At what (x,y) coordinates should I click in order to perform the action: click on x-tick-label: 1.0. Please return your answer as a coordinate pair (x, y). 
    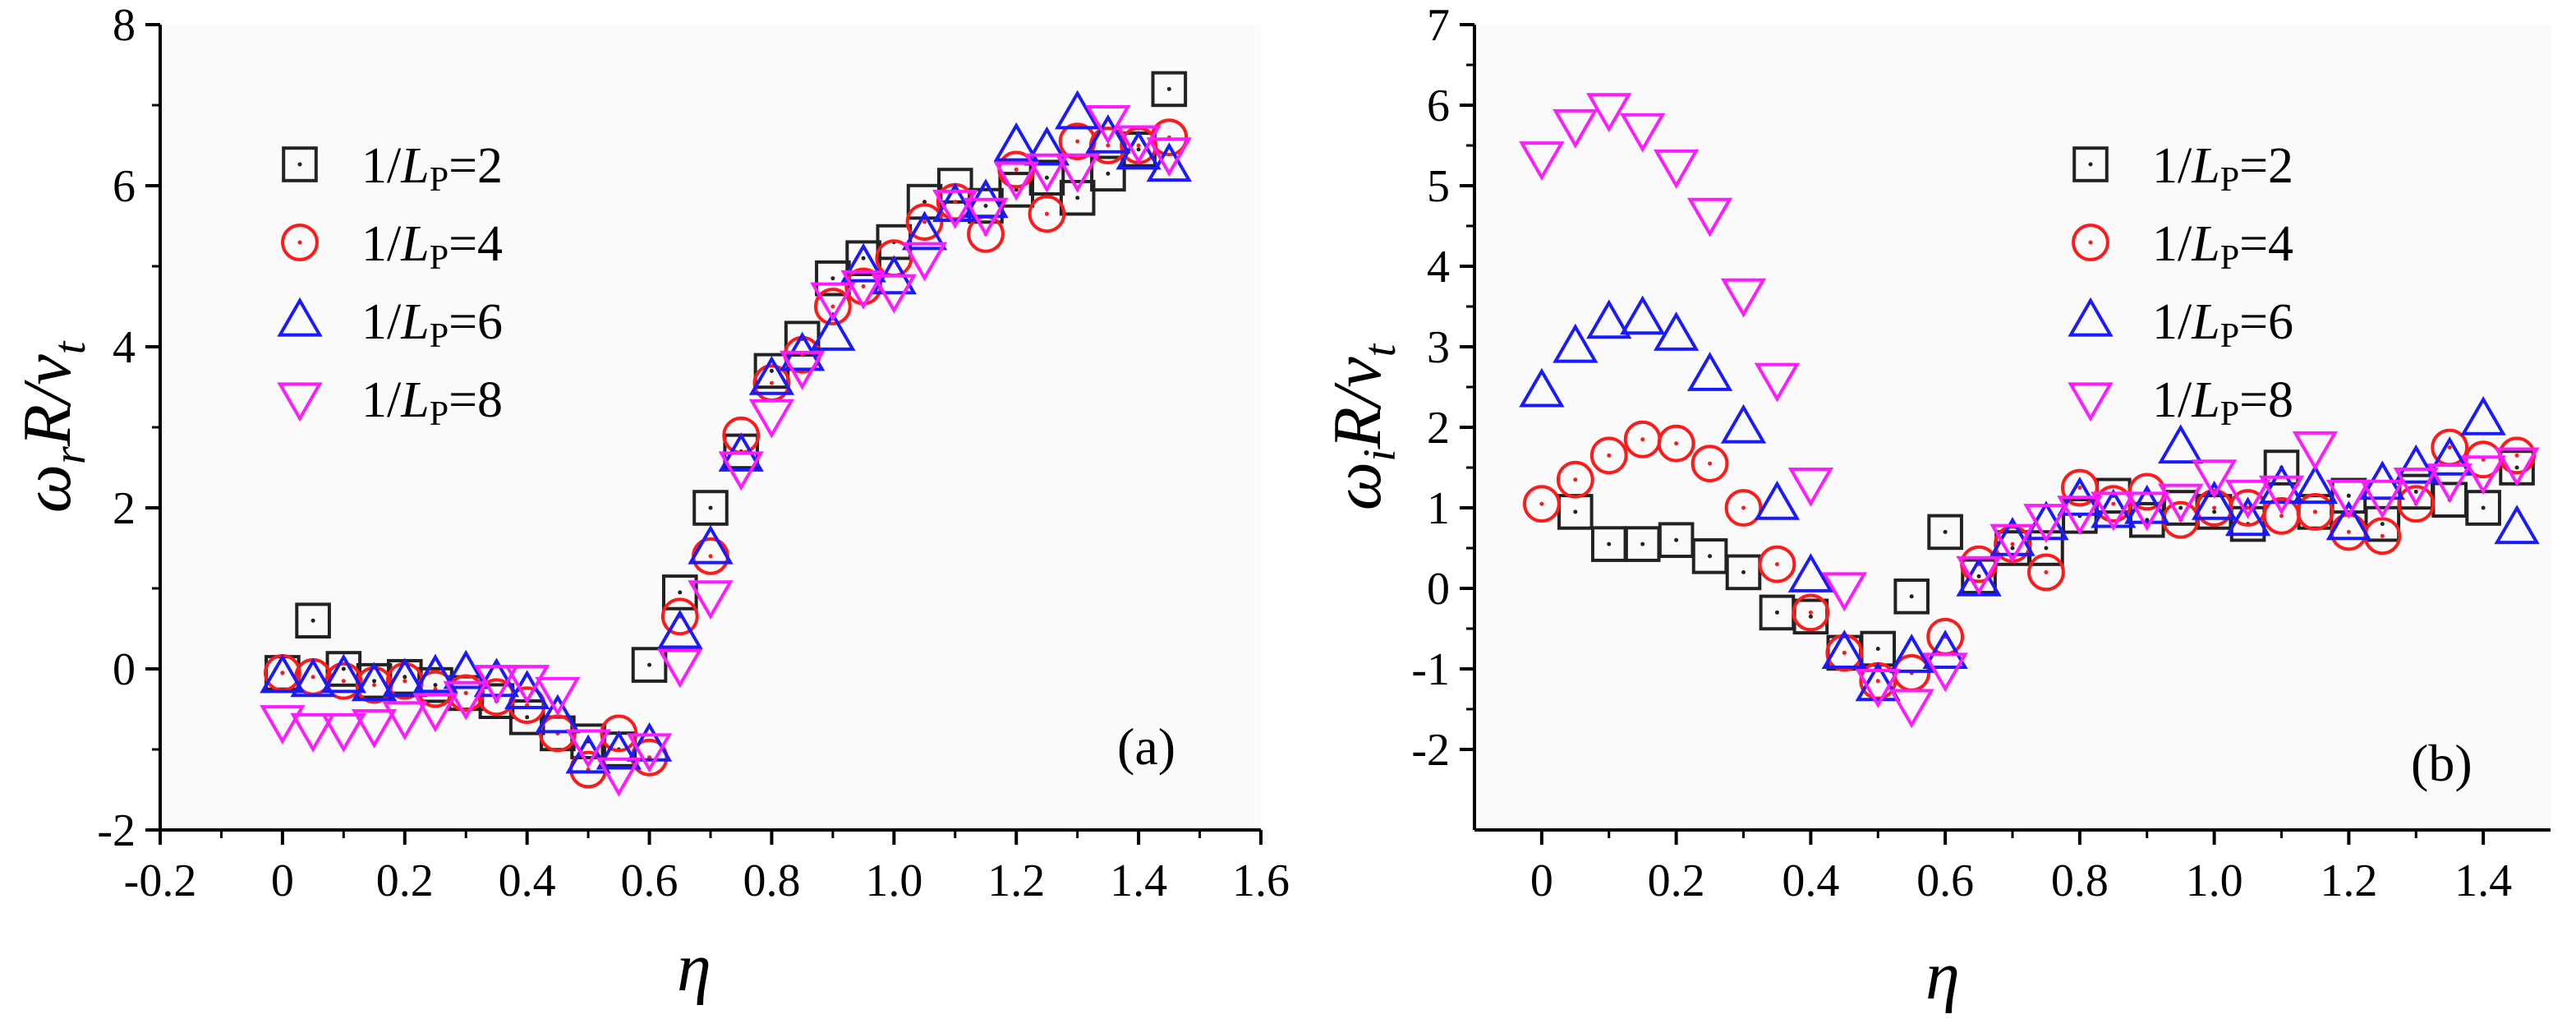
    Looking at the image, I should click on (2214, 880).